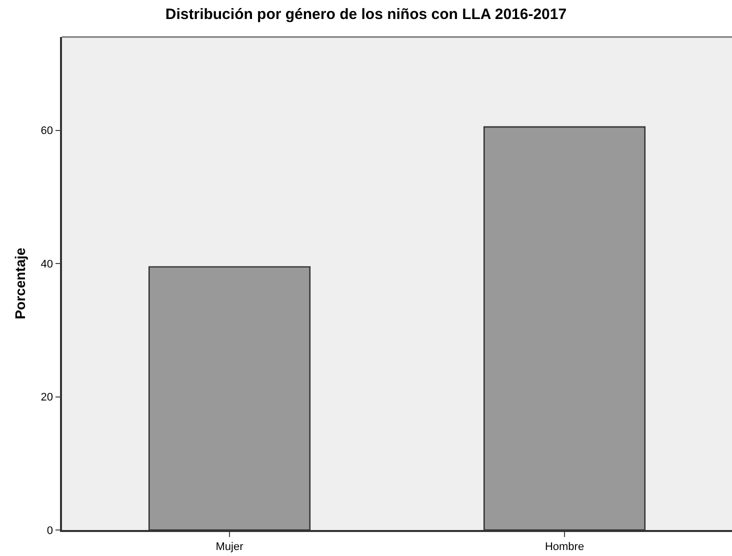 The height and width of the screenshot is (556, 732). What do you see at coordinates (564, 546) in the screenshot?
I see `x-tick-label: Hombre` at bounding box center [564, 546].